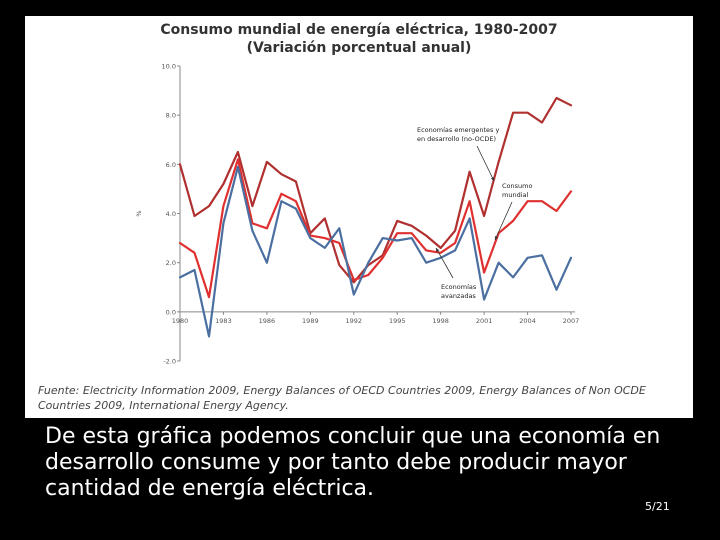 The image size is (720, 540). Describe the element at coordinates (517, 186) in the screenshot. I see `annotation-label: Consumo` at that location.